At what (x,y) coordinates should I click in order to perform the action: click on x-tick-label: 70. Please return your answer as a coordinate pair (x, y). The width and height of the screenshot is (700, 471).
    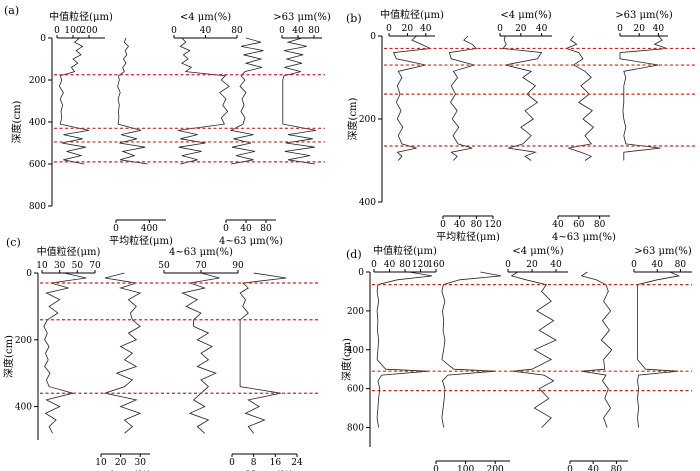
    Looking at the image, I should click on (201, 266).